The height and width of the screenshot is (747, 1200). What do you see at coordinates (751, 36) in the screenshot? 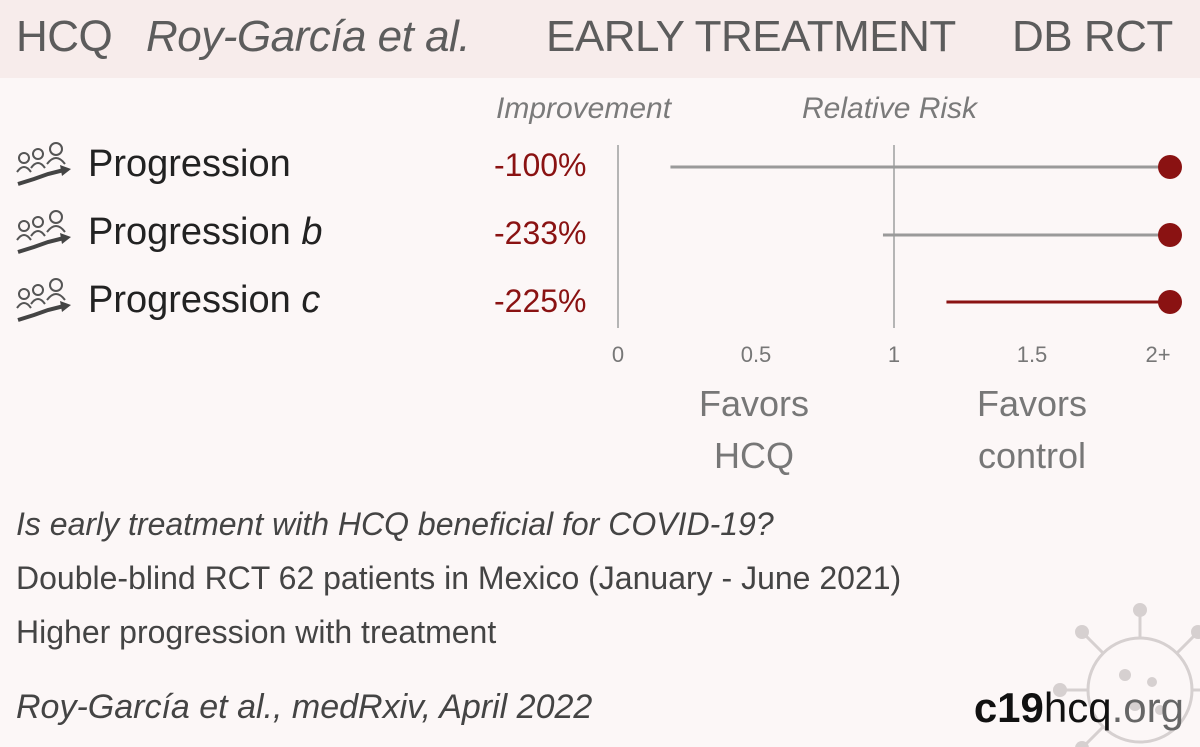
I see `header-stage: EARLY TREATMENT` at bounding box center [751, 36].